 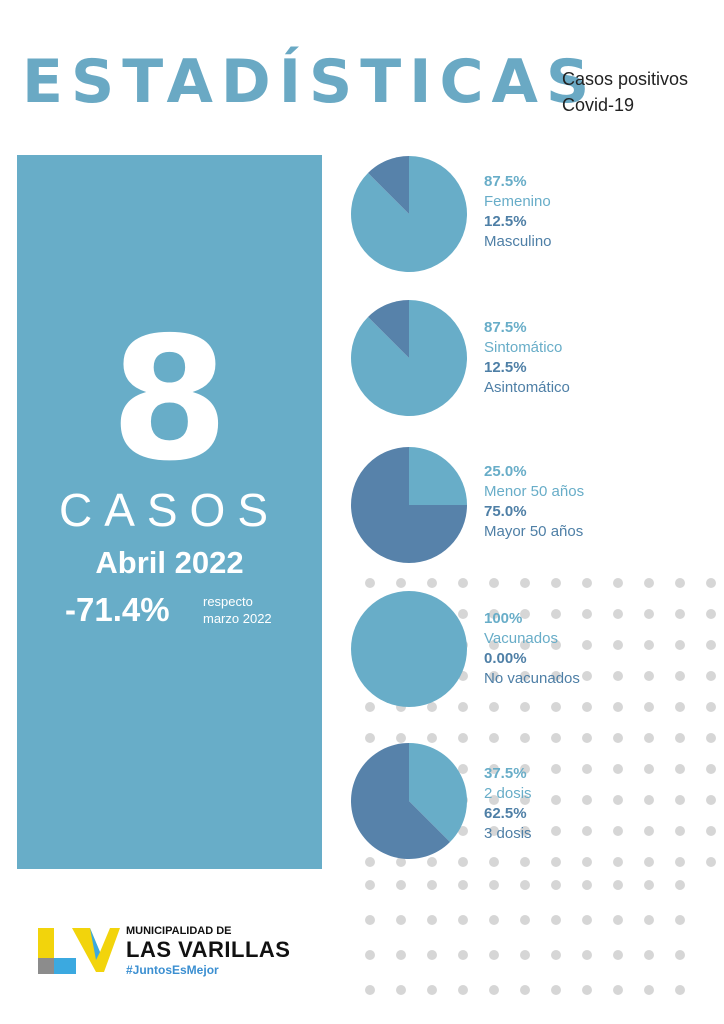 What do you see at coordinates (508, 833) in the screenshot?
I see `legend-label-3-dosis: 3 dosis` at bounding box center [508, 833].